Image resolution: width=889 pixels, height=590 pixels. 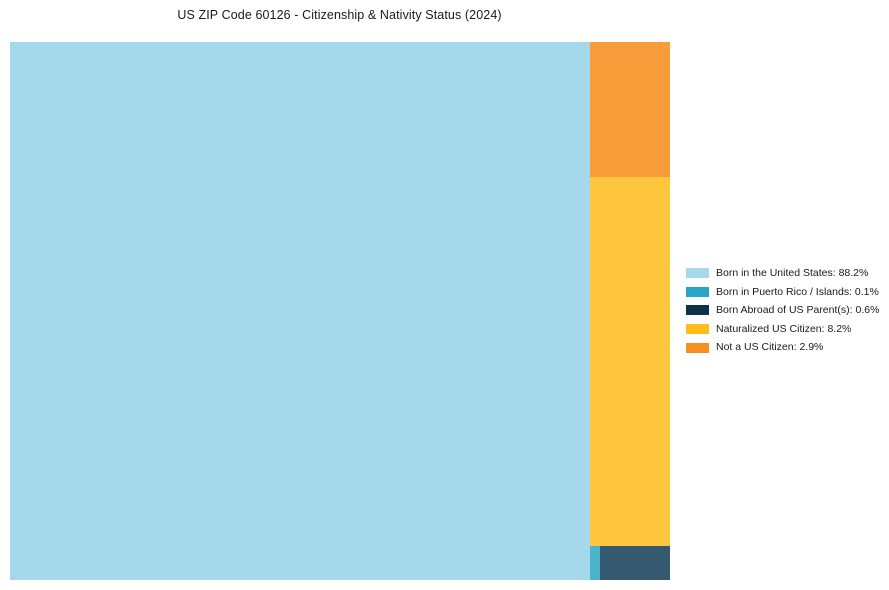 I want to click on legend-item-label: Born in the United States: 88.2%, so click(x=792, y=273).